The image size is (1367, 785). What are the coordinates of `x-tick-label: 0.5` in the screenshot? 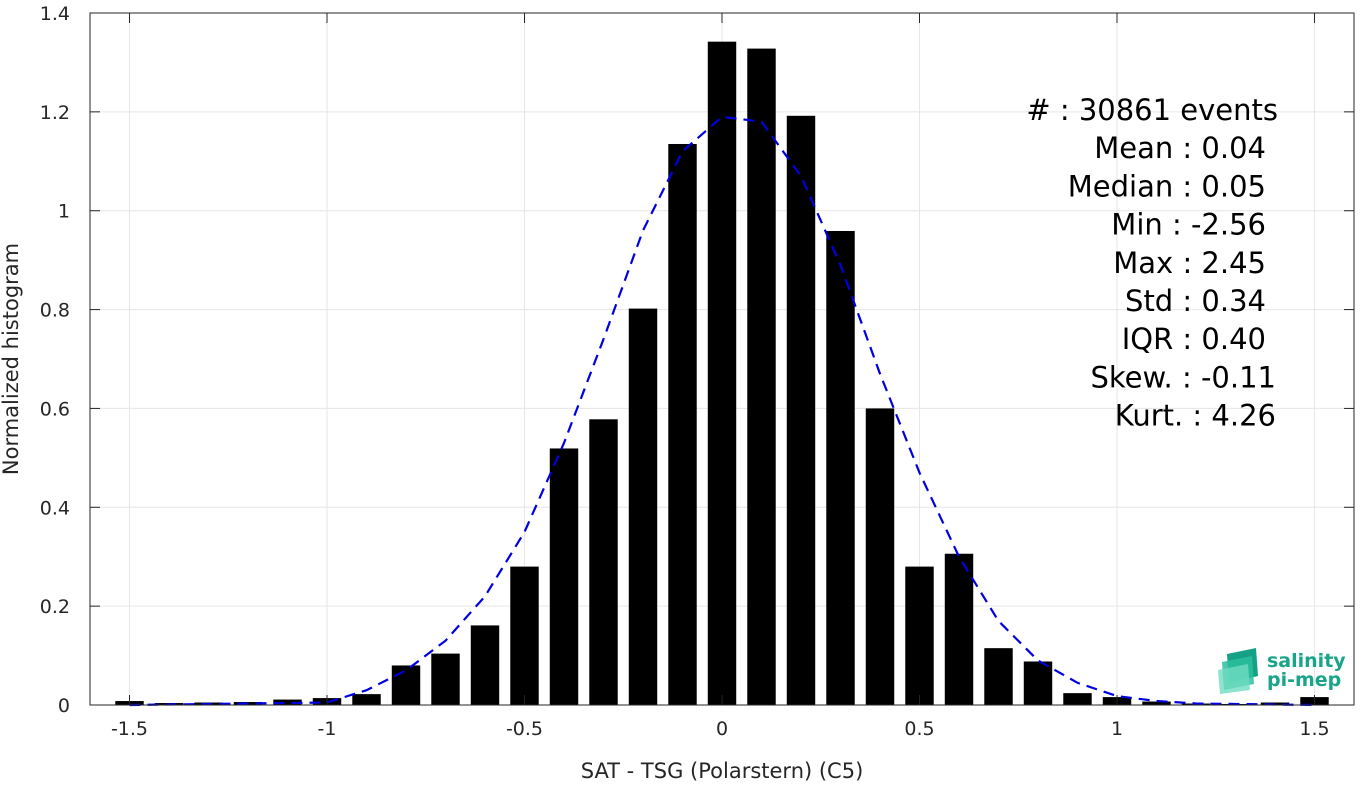 It's located at (919, 729).